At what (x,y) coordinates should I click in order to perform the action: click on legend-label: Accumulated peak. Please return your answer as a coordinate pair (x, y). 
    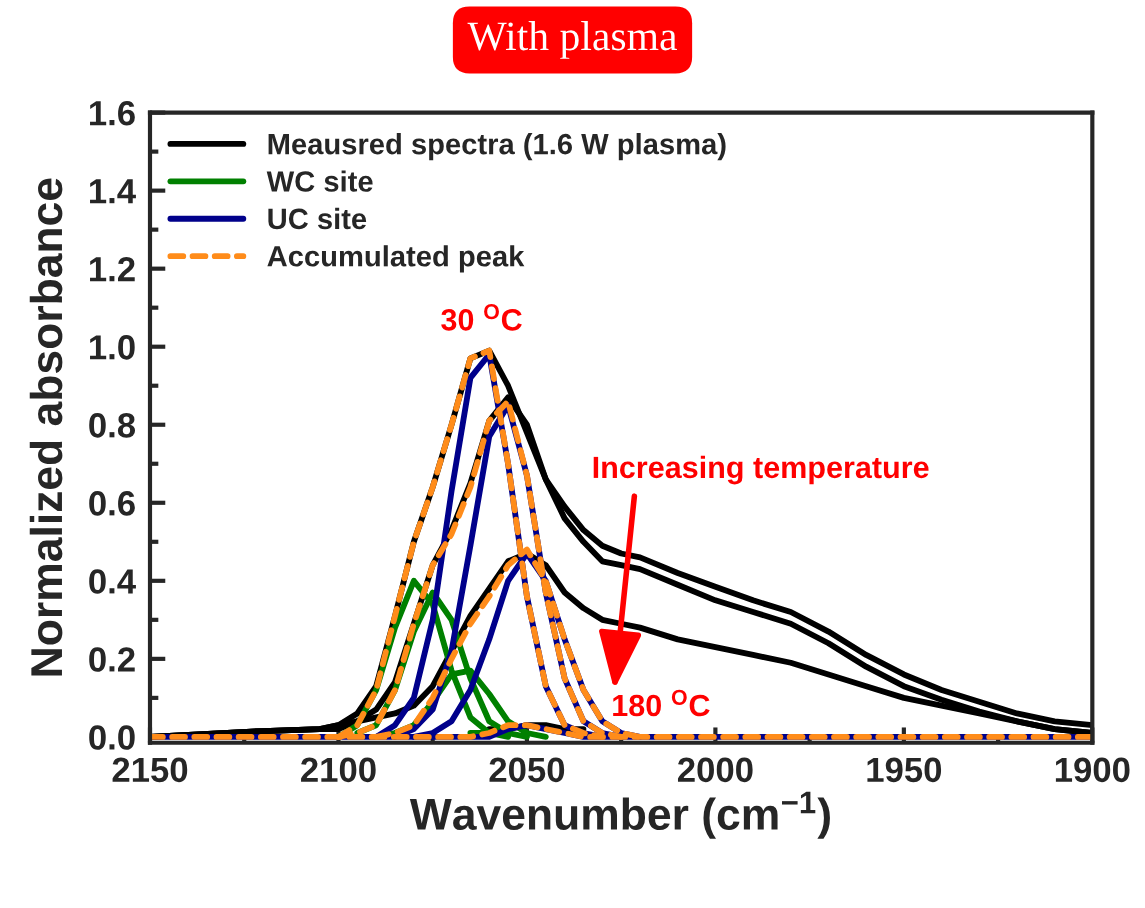
    Looking at the image, I should click on (396, 259).